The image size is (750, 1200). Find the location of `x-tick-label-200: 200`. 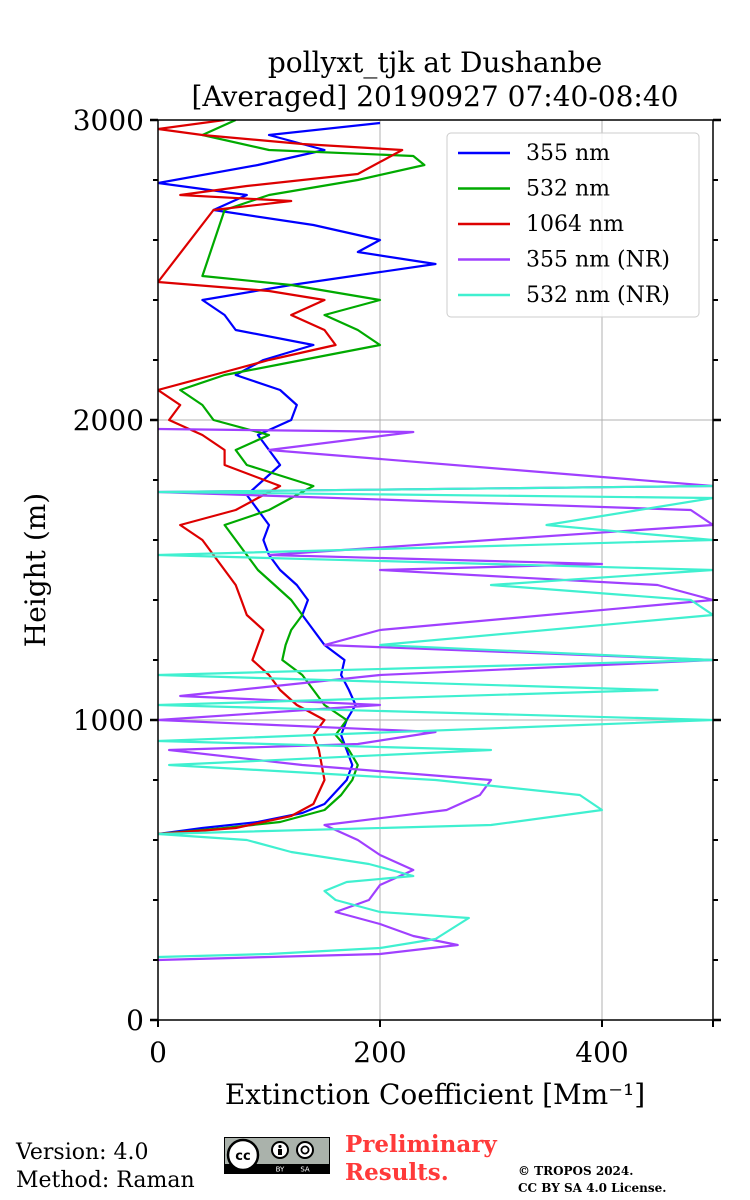

x-tick-label-200: 200 is located at coordinates (379, 1052).